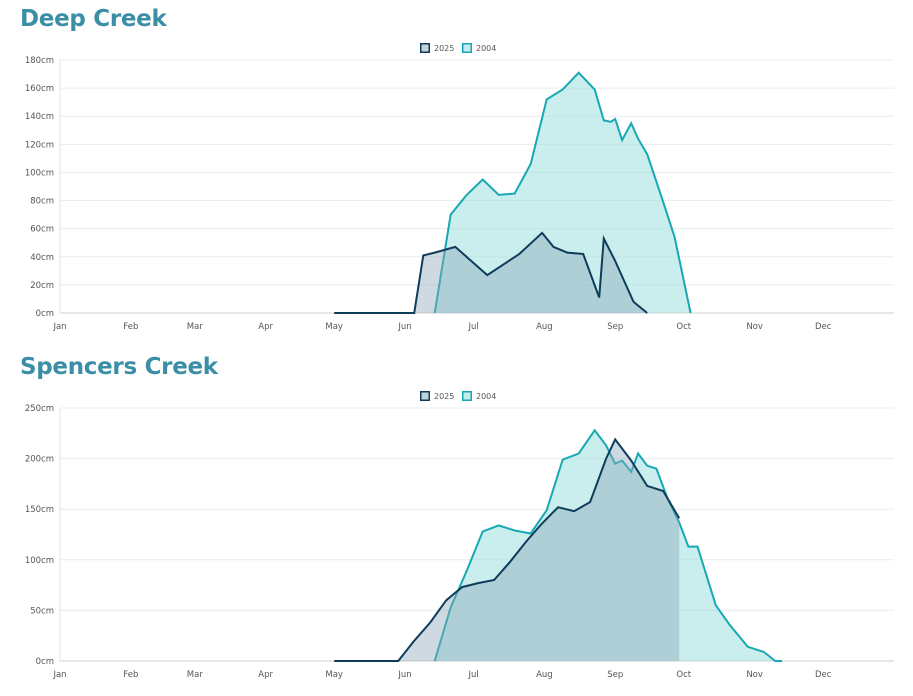 The image size is (913, 696). What do you see at coordinates (39, 117) in the screenshot?
I see `y-tick-label: 140cm` at bounding box center [39, 117].